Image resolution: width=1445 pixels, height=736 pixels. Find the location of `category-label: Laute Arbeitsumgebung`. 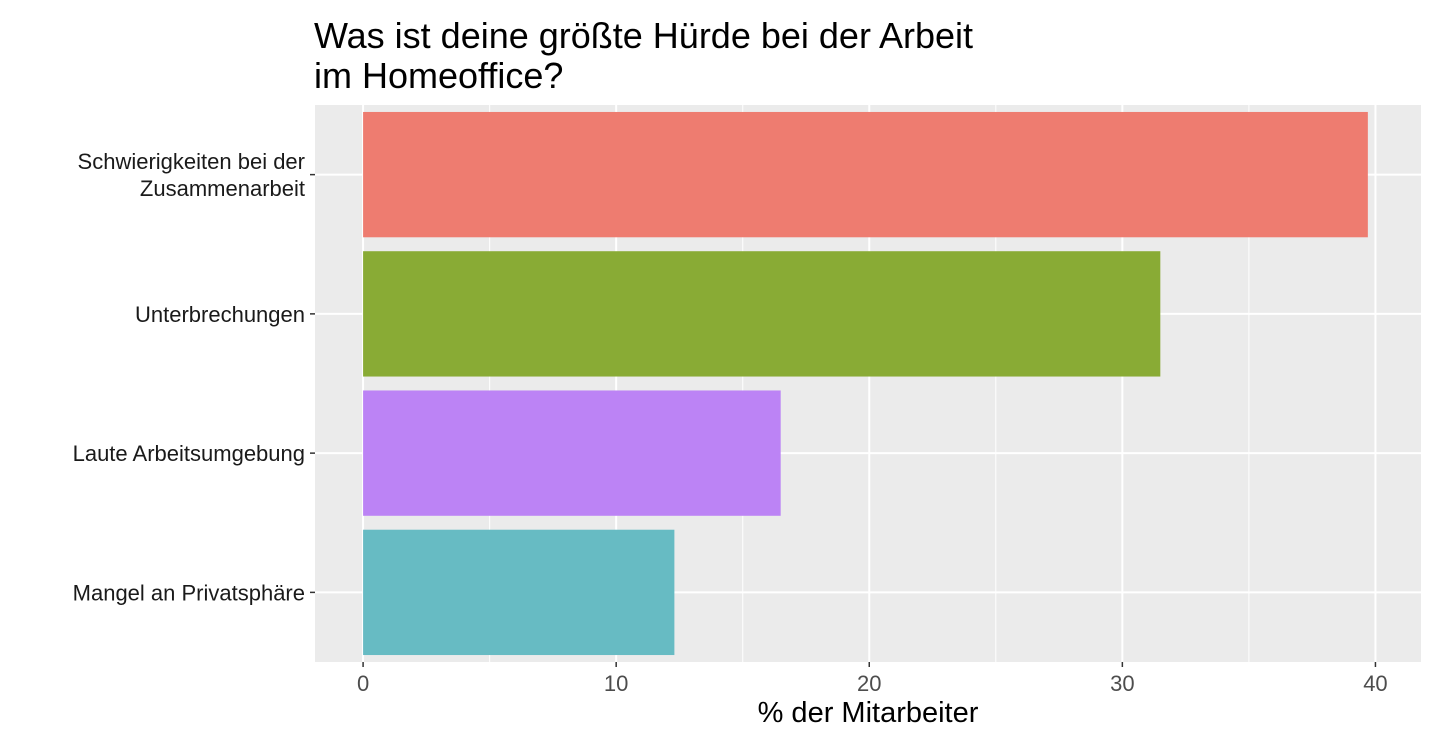

category-label: Laute Arbeitsumgebung is located at coordinates (189, 453).